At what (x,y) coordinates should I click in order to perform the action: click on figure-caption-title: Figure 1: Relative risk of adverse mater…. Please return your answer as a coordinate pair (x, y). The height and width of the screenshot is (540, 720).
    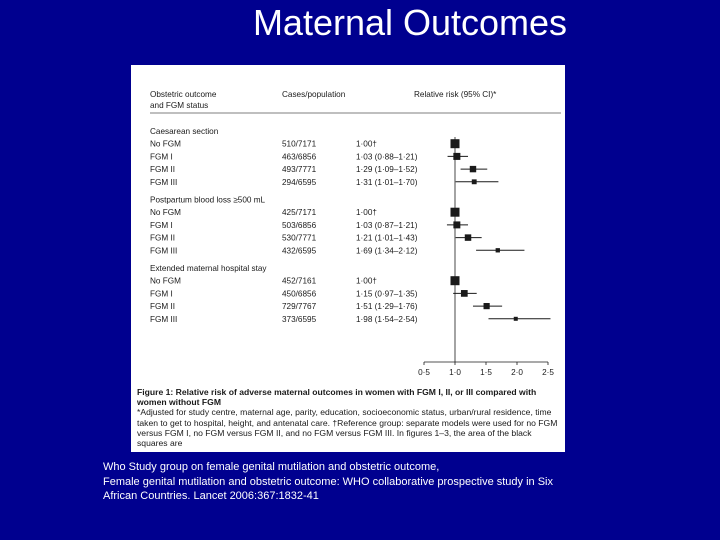
    Looking at the image, I should click on (337, 397).